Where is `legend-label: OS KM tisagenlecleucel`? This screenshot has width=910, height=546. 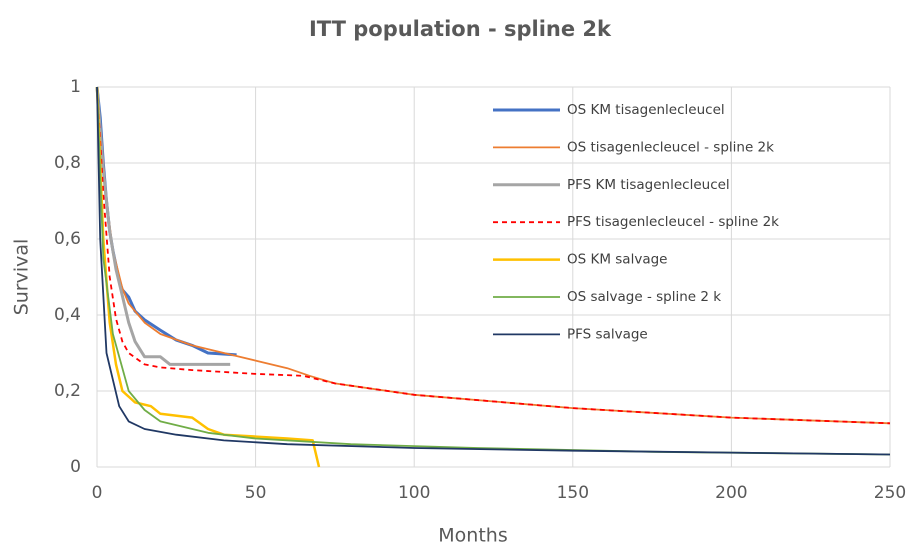 legend-label: OS KM tisagenlecleucel is located at coordinates (646, 110).